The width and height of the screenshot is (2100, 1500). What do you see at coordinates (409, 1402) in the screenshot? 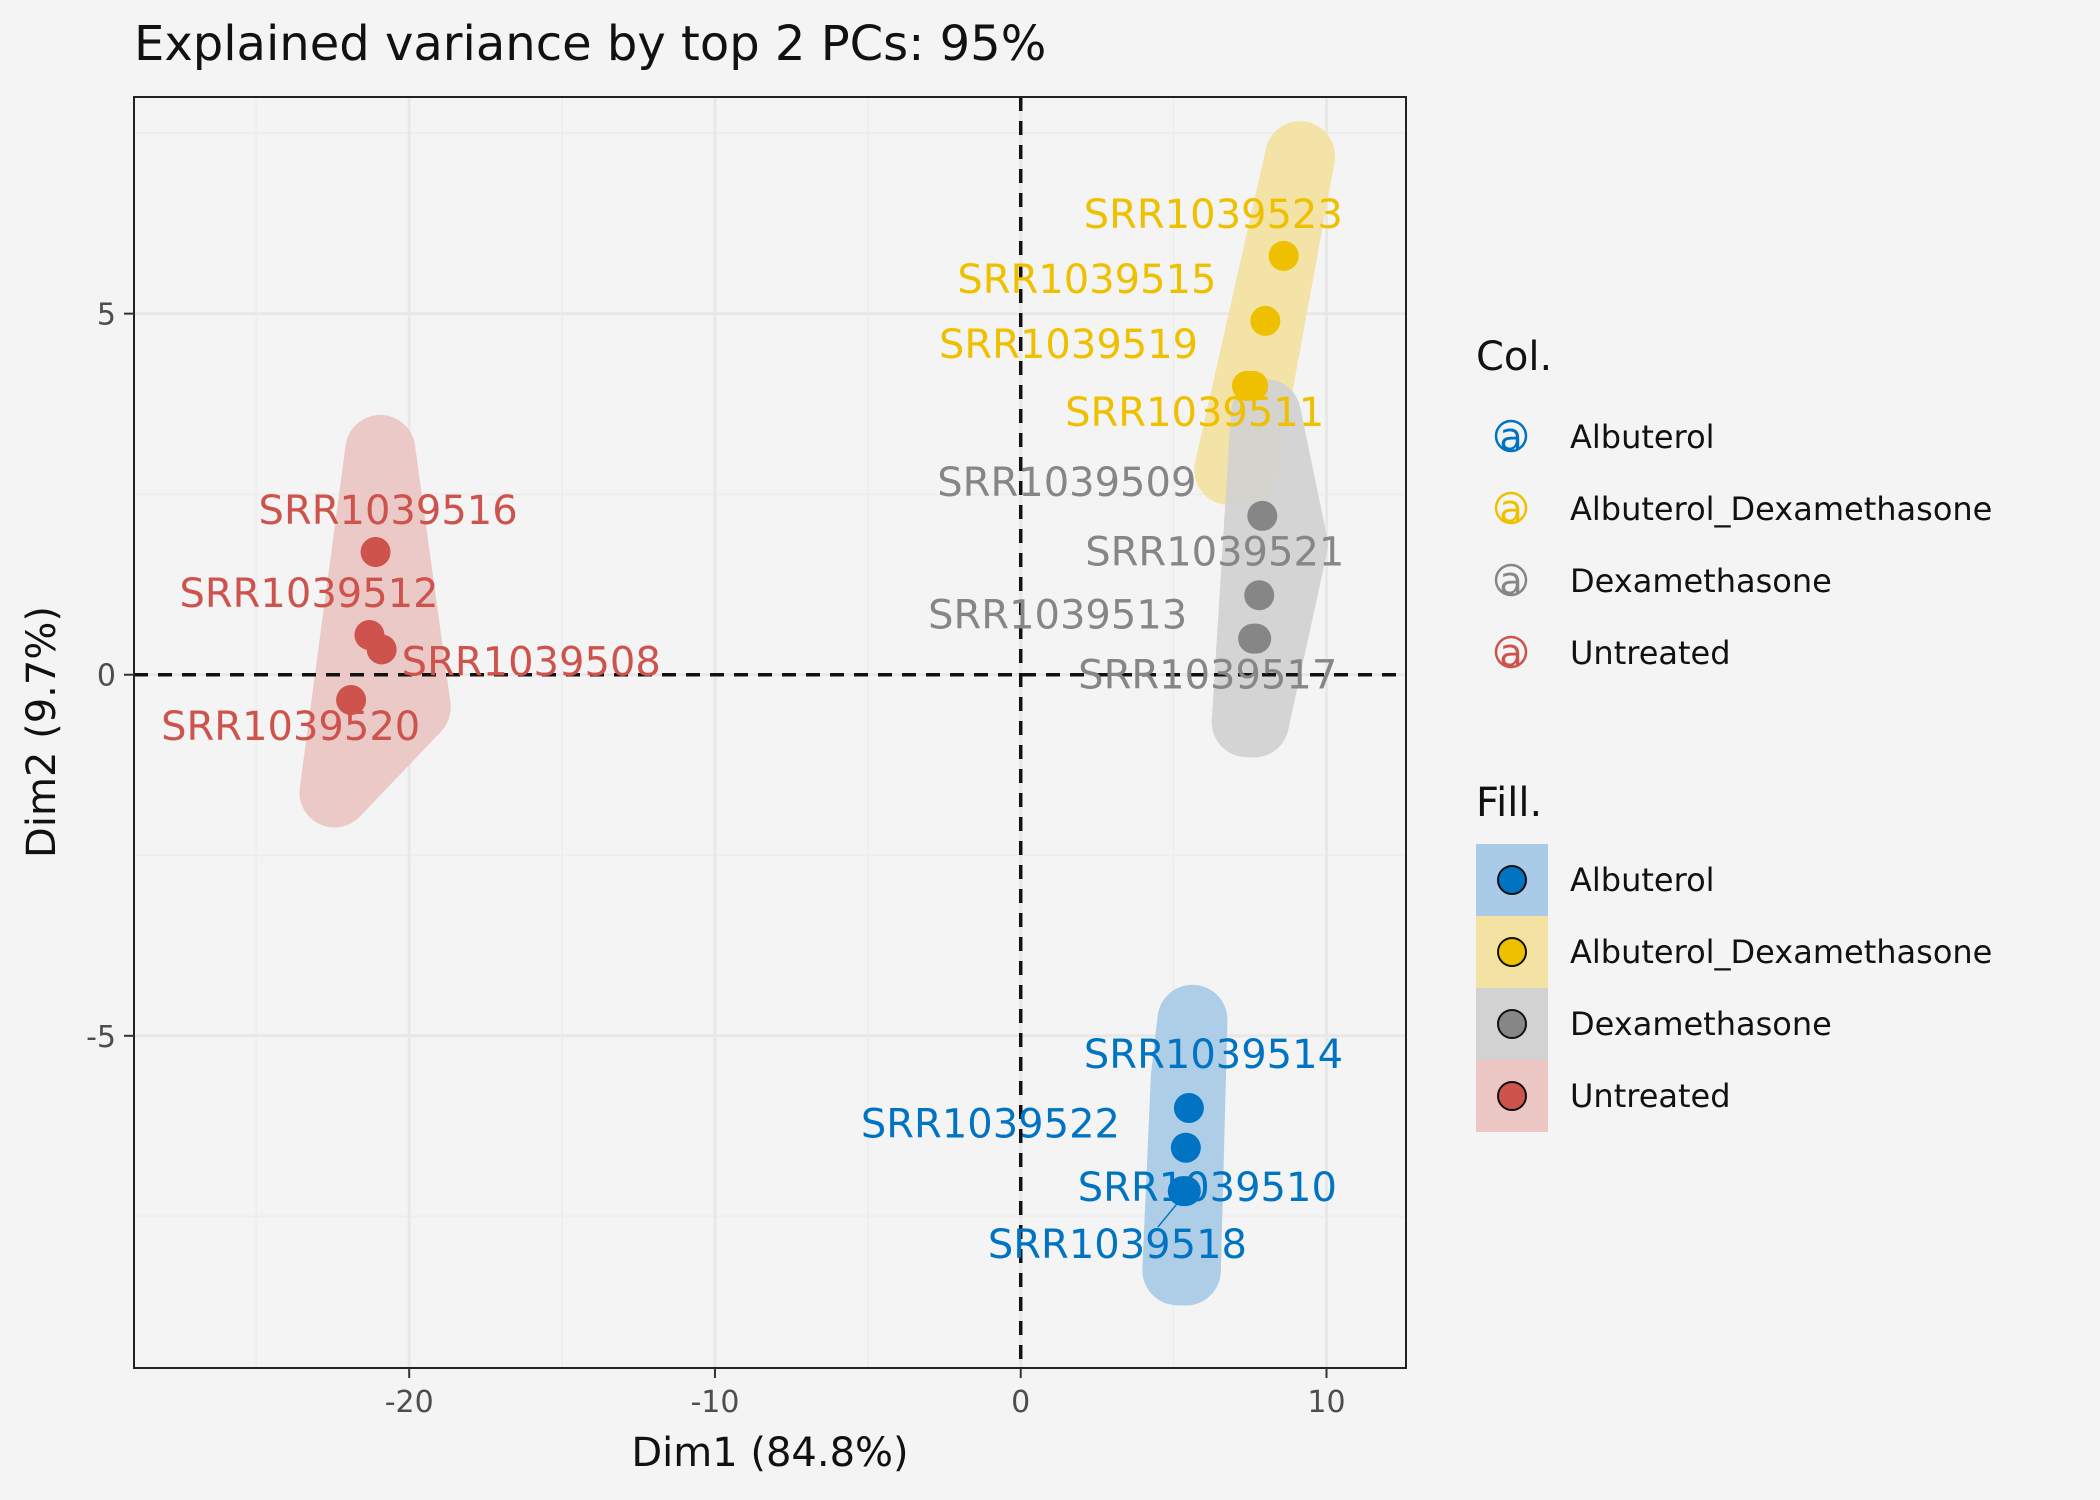
I see `x-tick-label: -20` at bounding box center [409, 1402].